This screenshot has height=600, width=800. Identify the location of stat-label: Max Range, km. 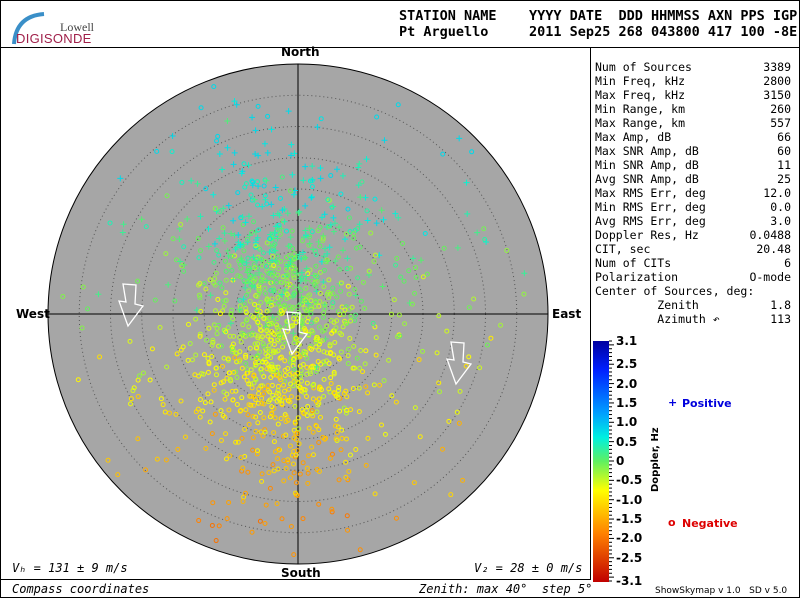
(640, 123).